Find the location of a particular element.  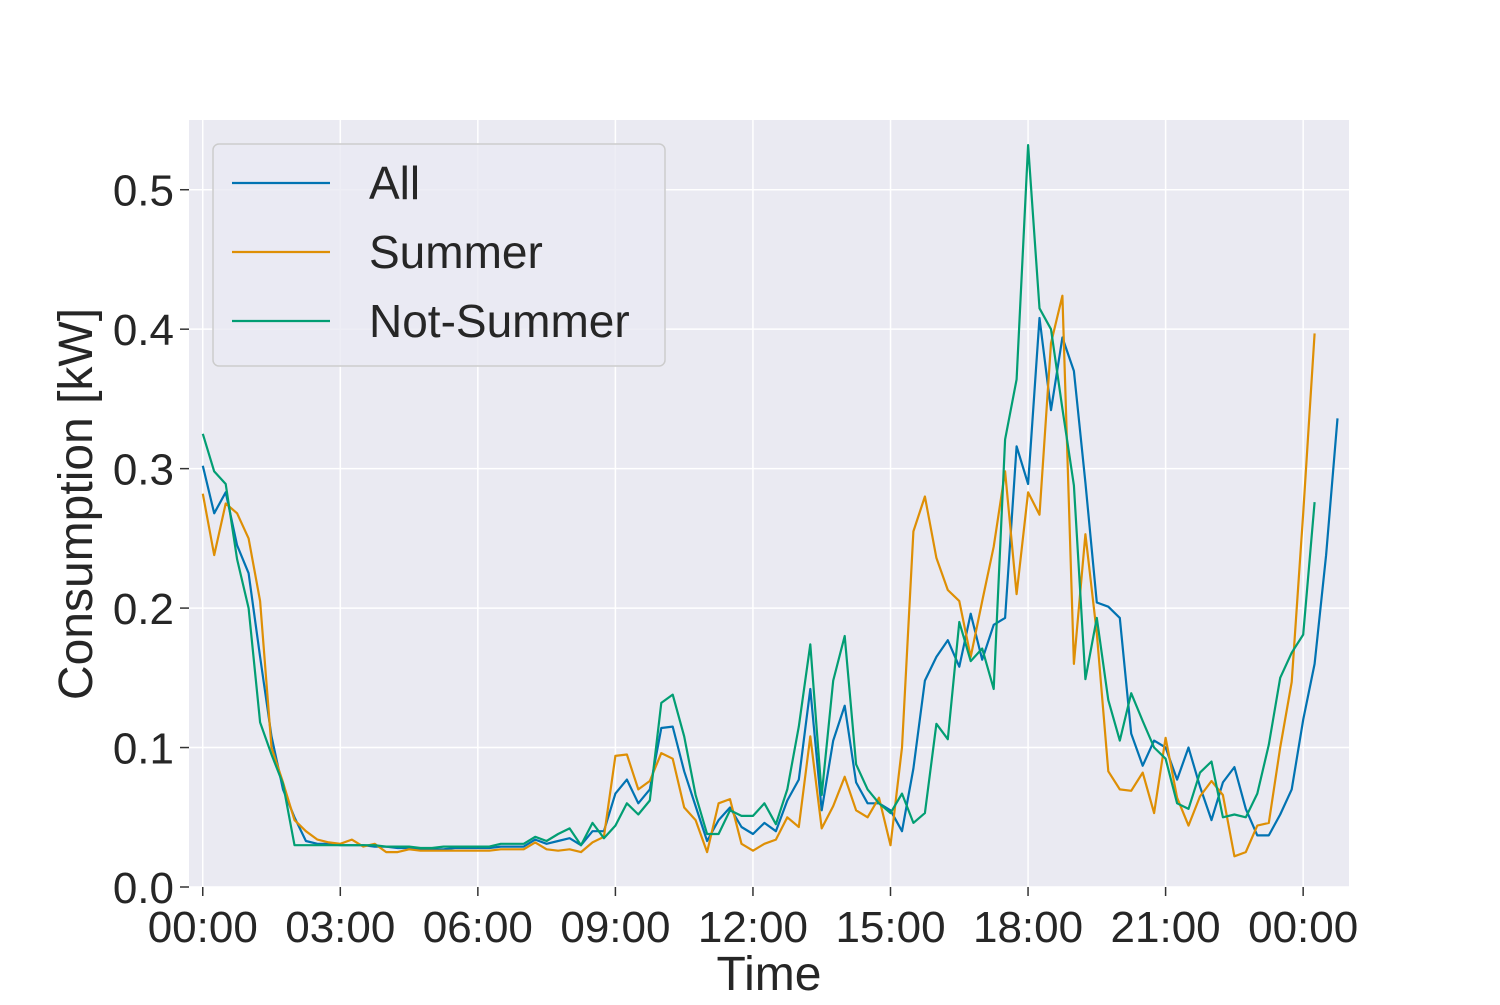

legend-label-not-summer: Not-Summer is located at coordinates (499, 321).